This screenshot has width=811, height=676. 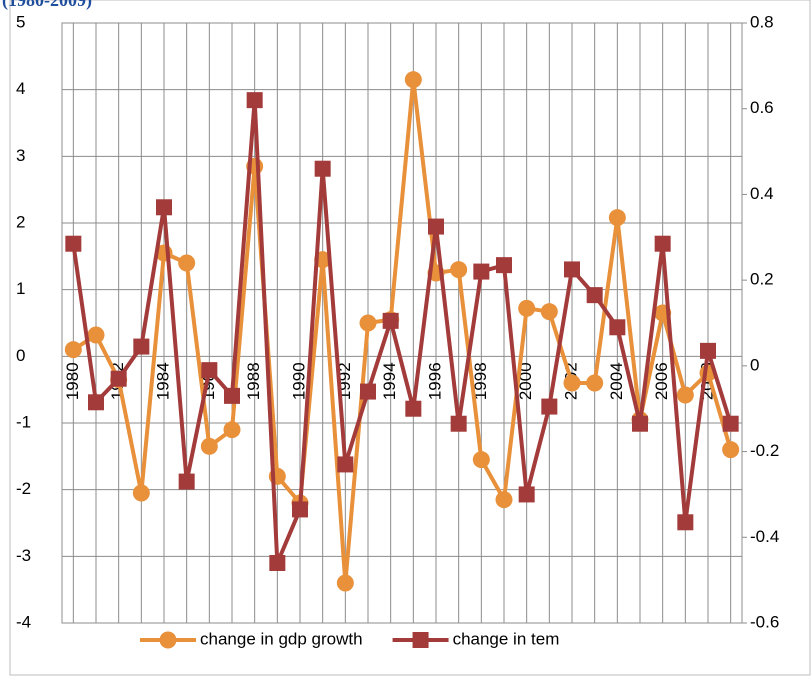 I want to click on y-tick-label: 4, so click(x=20, y=88).